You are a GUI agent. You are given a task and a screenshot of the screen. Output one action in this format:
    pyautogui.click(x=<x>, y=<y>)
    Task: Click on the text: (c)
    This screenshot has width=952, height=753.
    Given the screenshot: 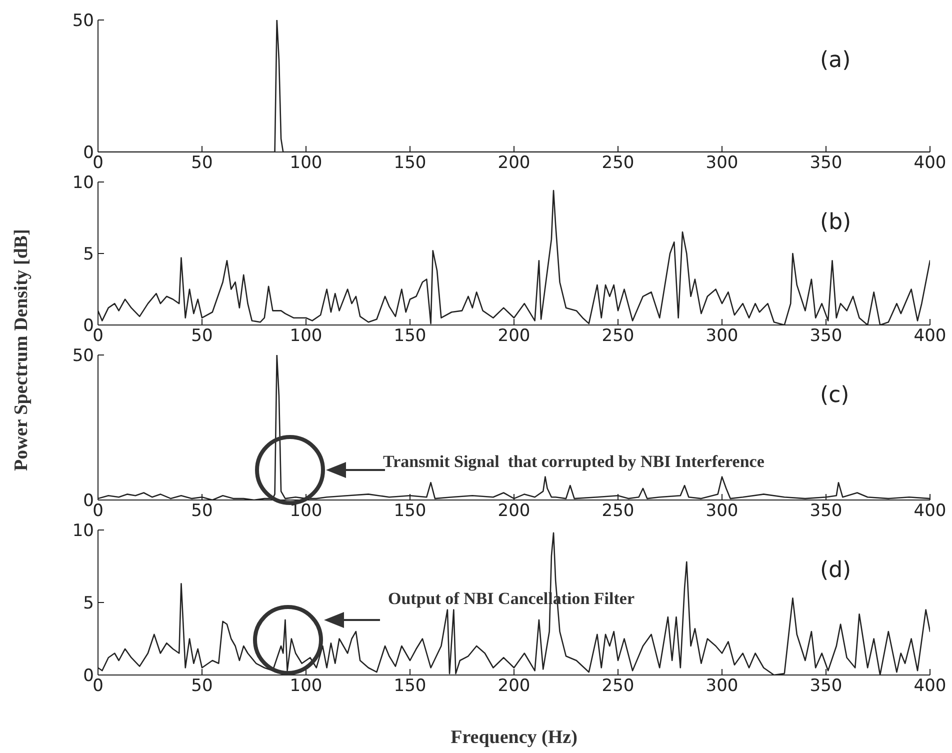 What is the action you would take?
    pyautogui.click(x=835, y=395)
    